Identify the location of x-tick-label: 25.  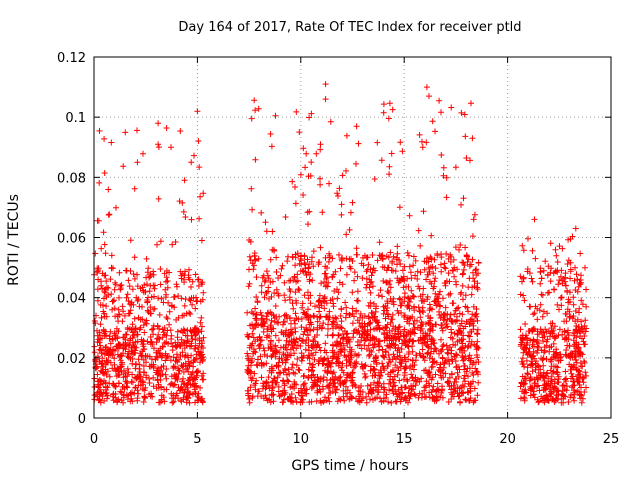
(611, 439).